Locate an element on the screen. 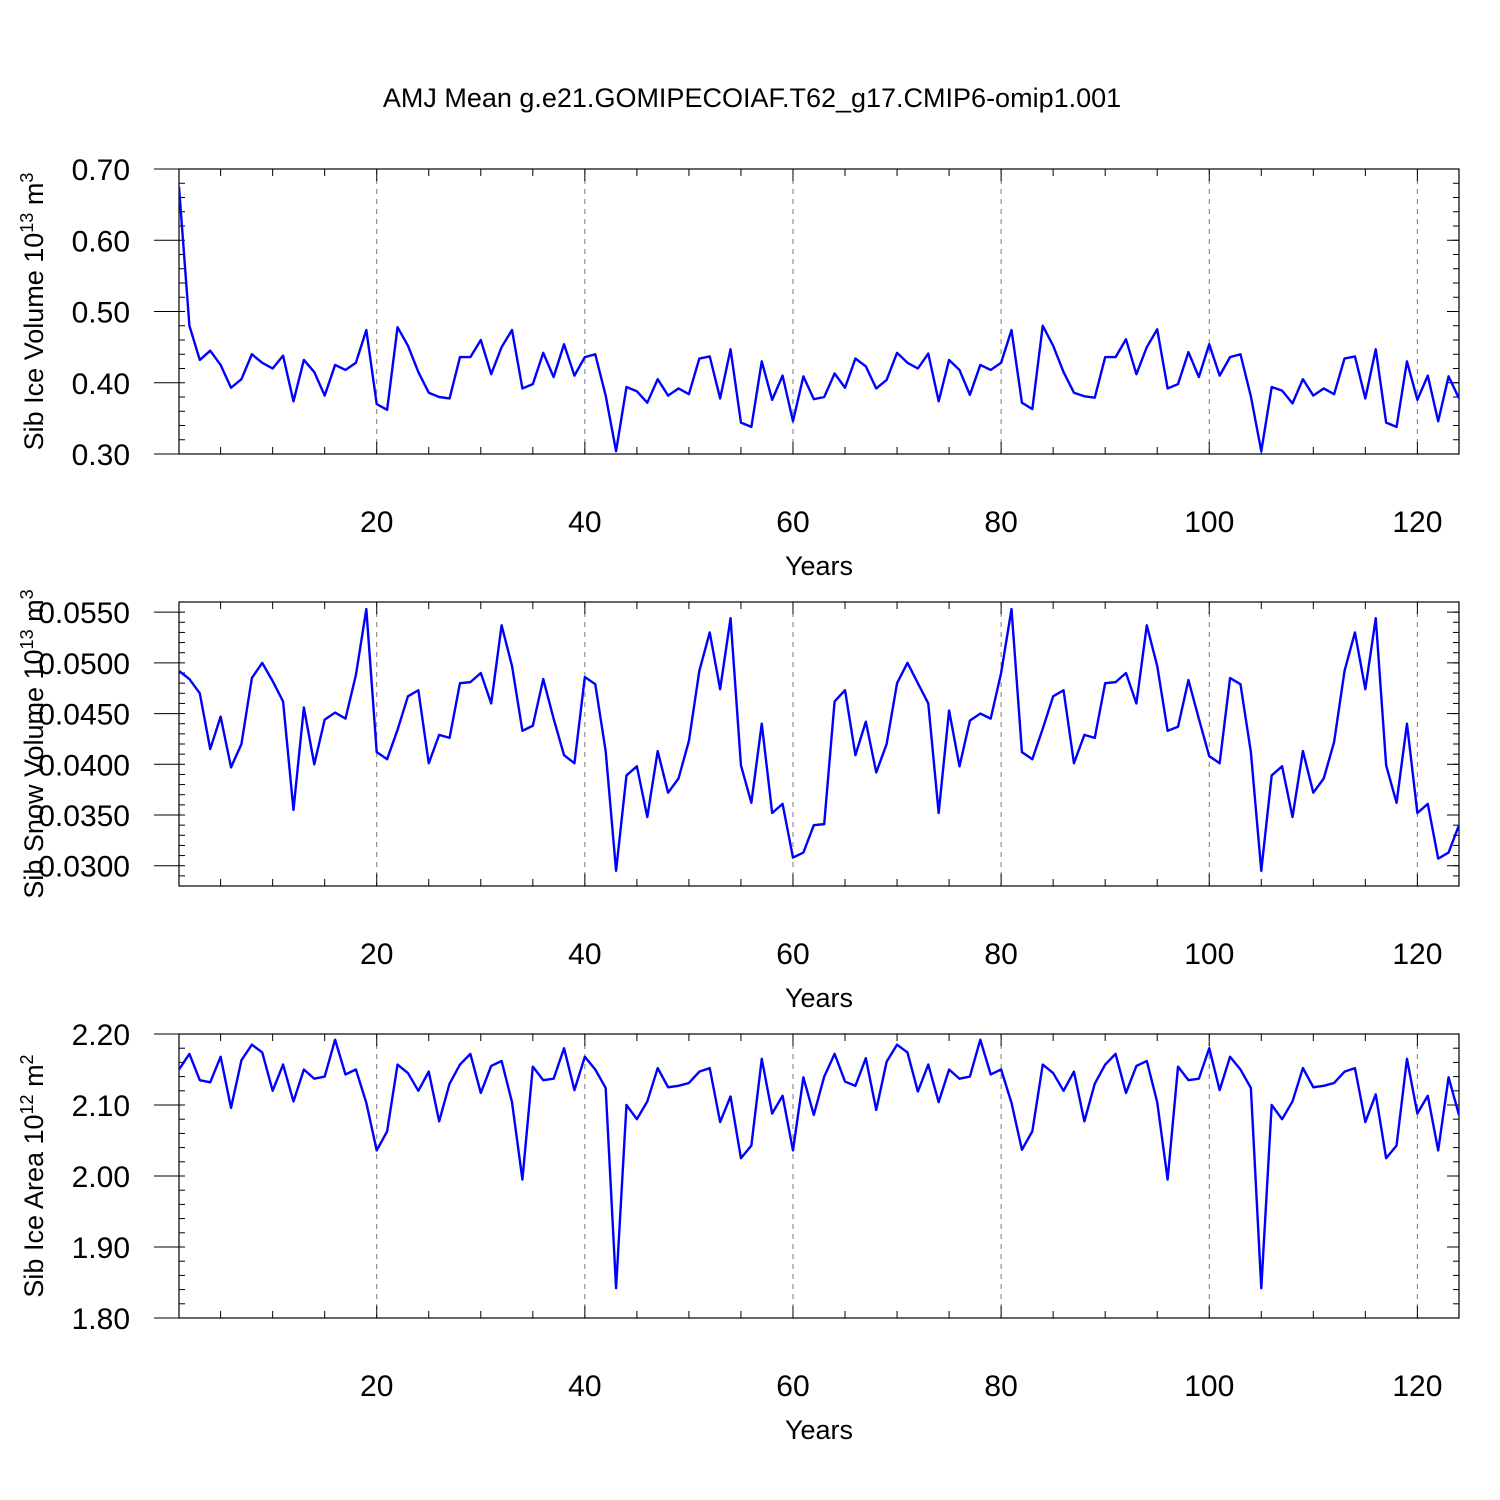 The width and height of the screenshot is (1500, 1500). series-line is located at coordinates (819, 1164).